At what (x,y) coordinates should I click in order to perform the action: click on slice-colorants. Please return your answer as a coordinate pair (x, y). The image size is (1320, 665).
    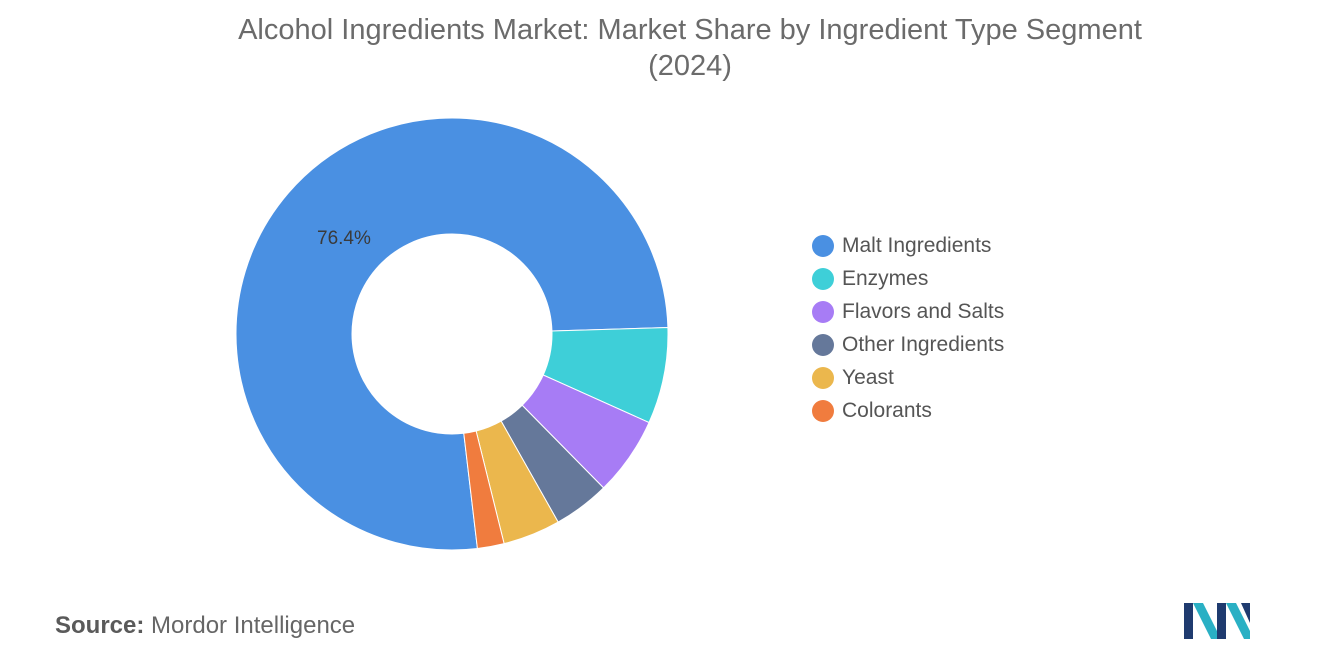
    Looking at the image, I should click on (484, 490).